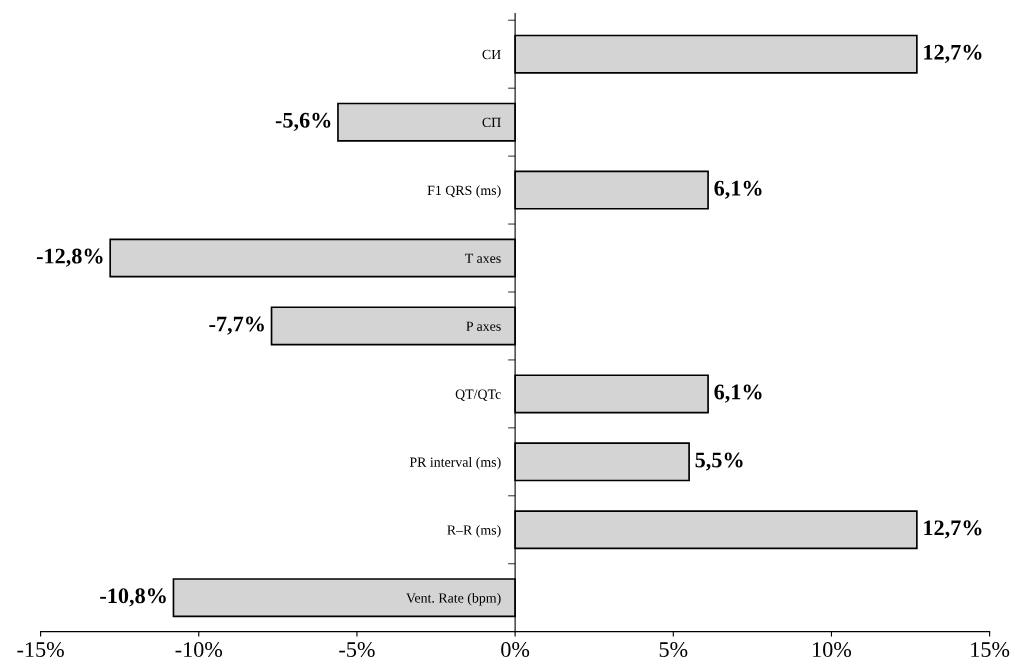  What do you see at coordinates (483, 326) in the screenshot?
I see `y-tick-label: P axes` at bounding box center [483, 326].